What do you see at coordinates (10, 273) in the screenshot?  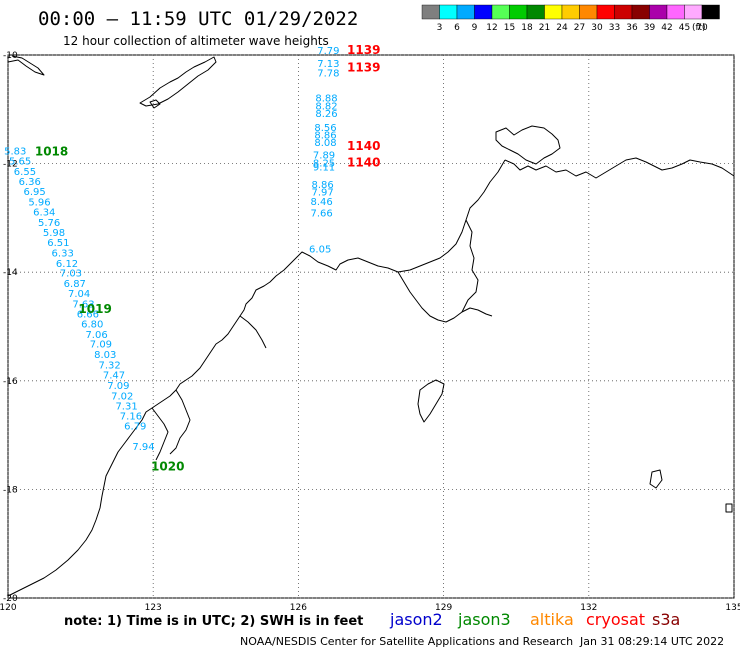 I see `latitude-label: -14` at bounding box center [10, 273].